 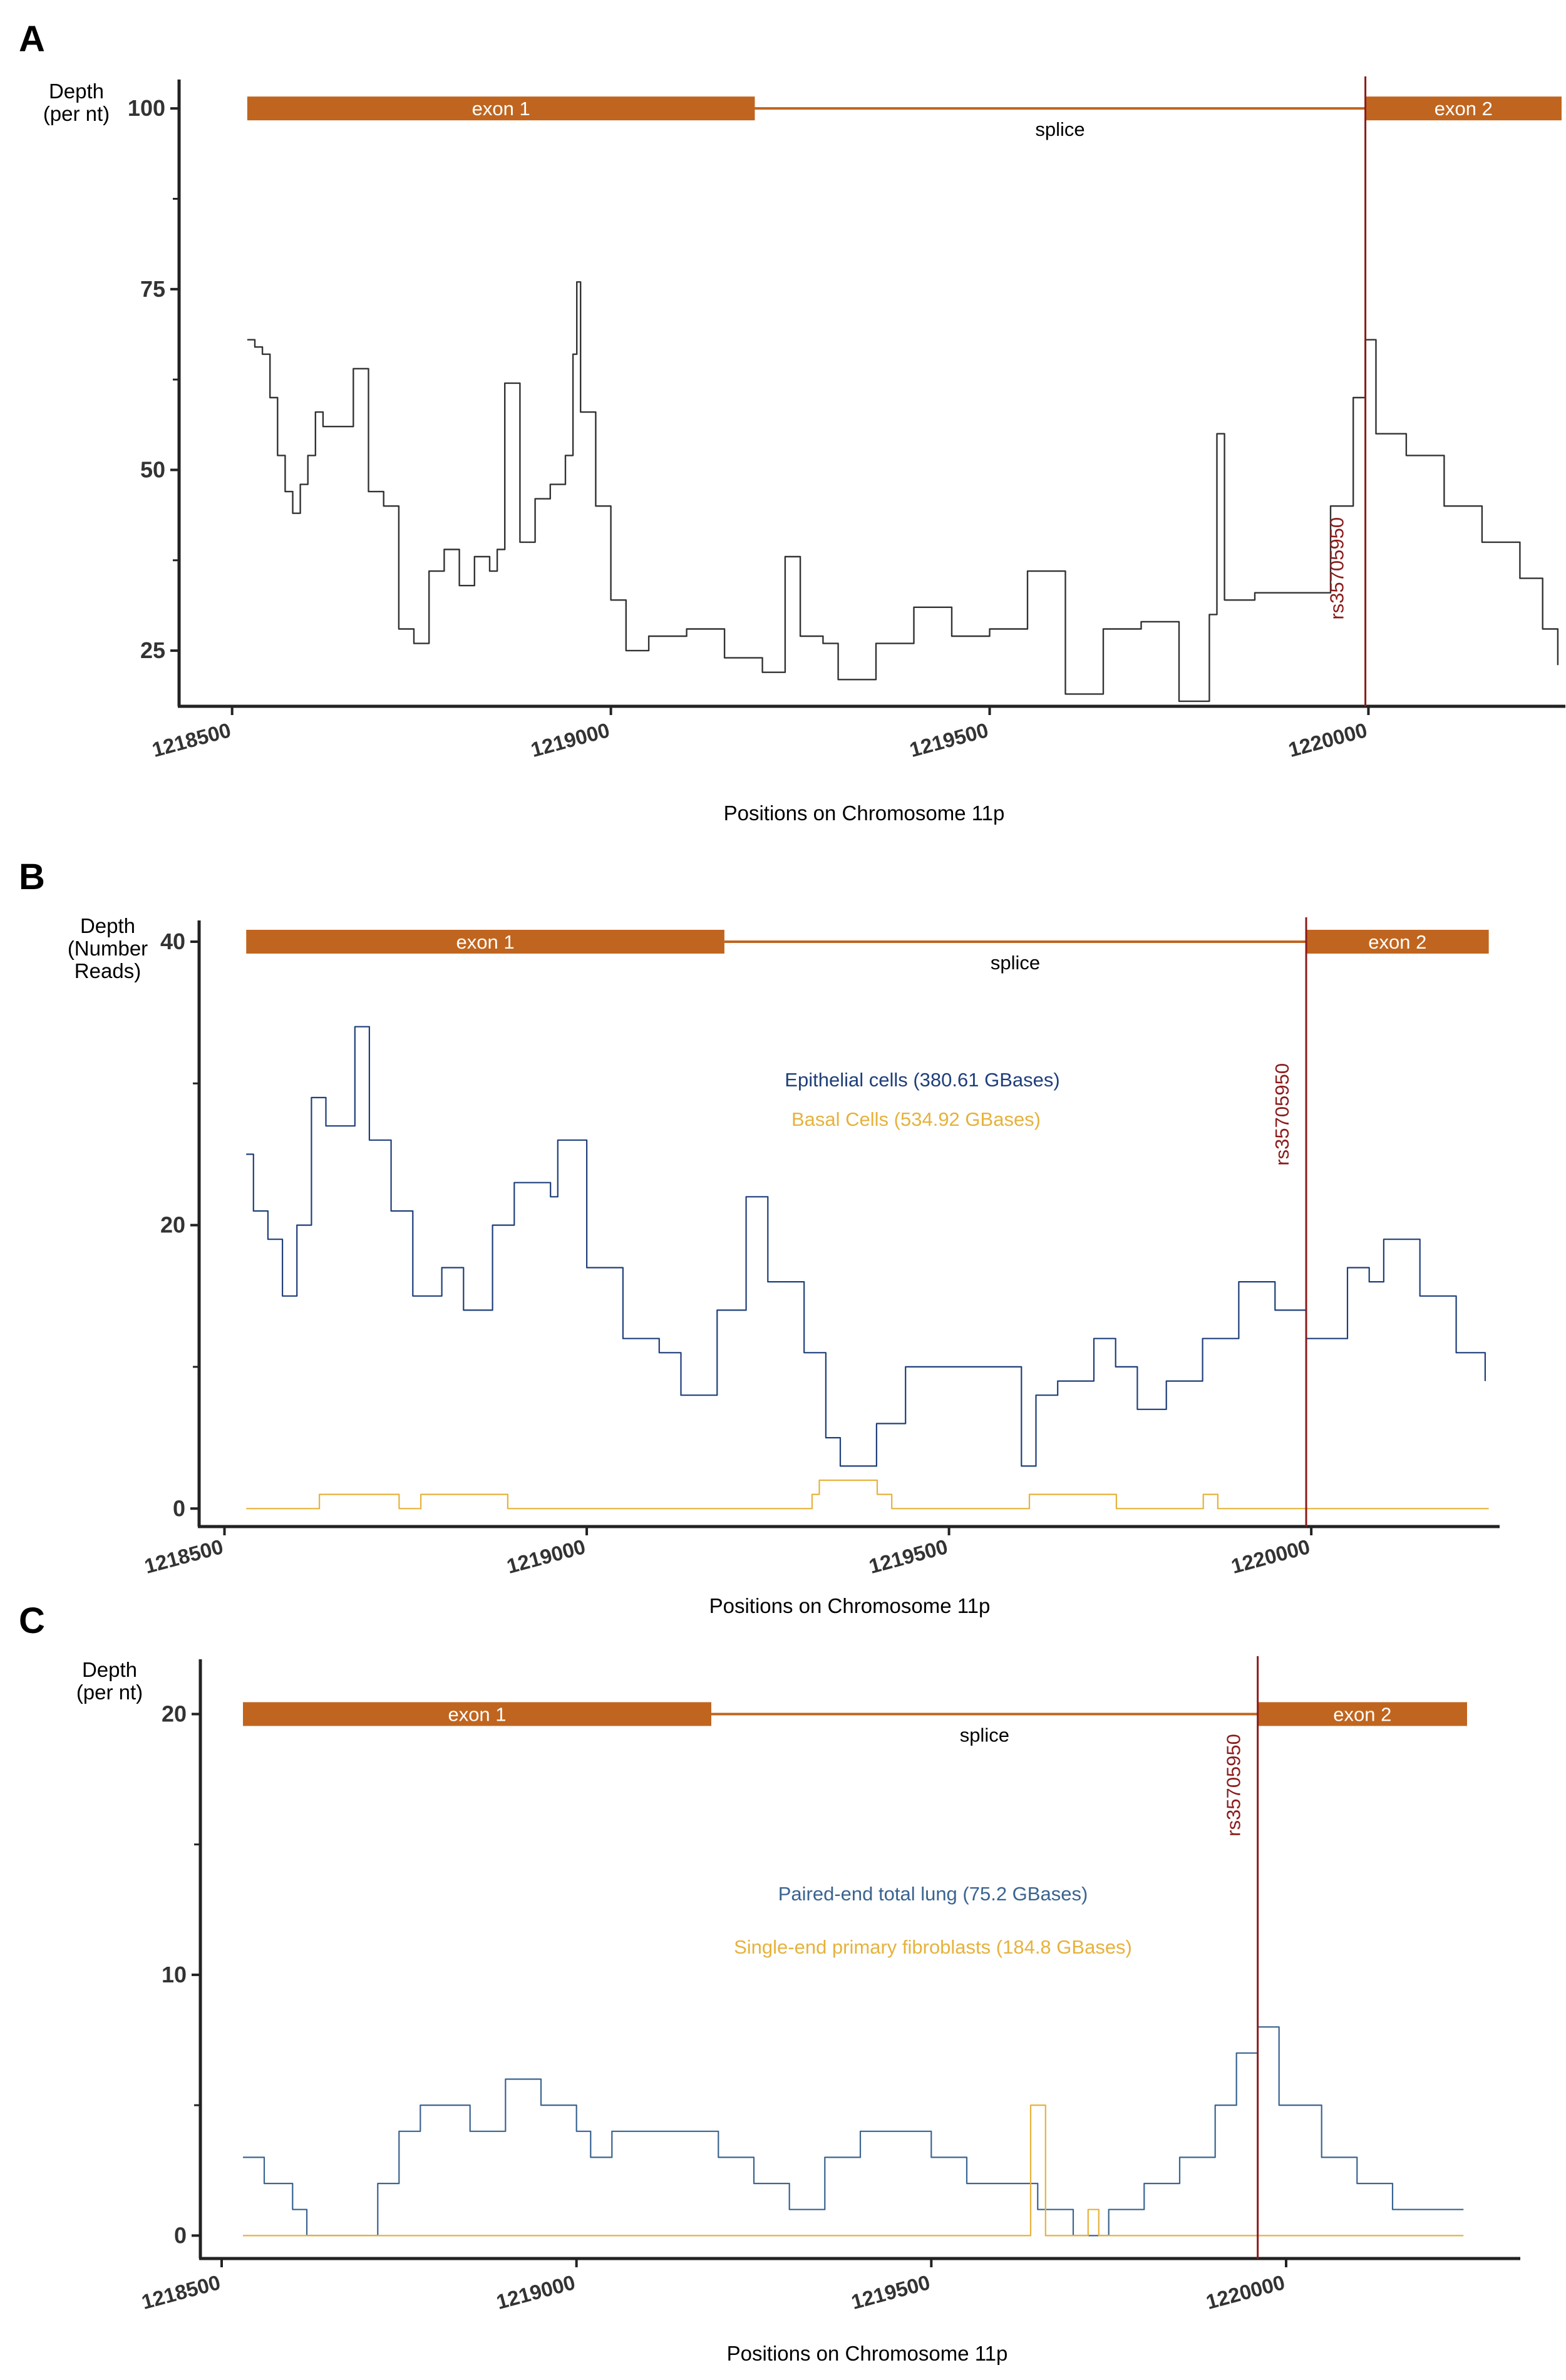 I want to click on legend-paired-end: Paired-end total lung (75.2 GBases), so click(x=933, y=1894).